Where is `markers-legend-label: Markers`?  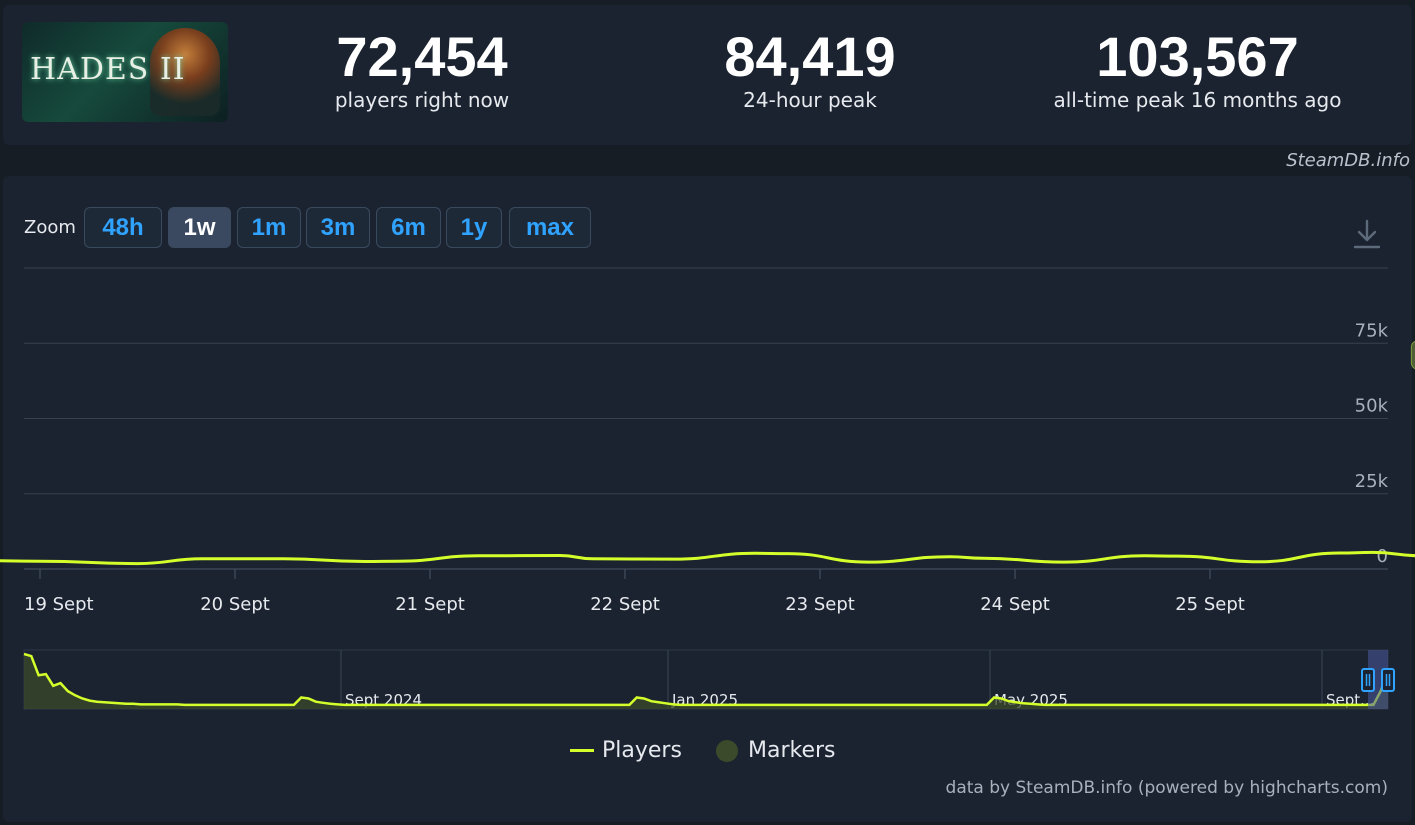 markers-legend-label: Markers is located at coordinates (792, 750).